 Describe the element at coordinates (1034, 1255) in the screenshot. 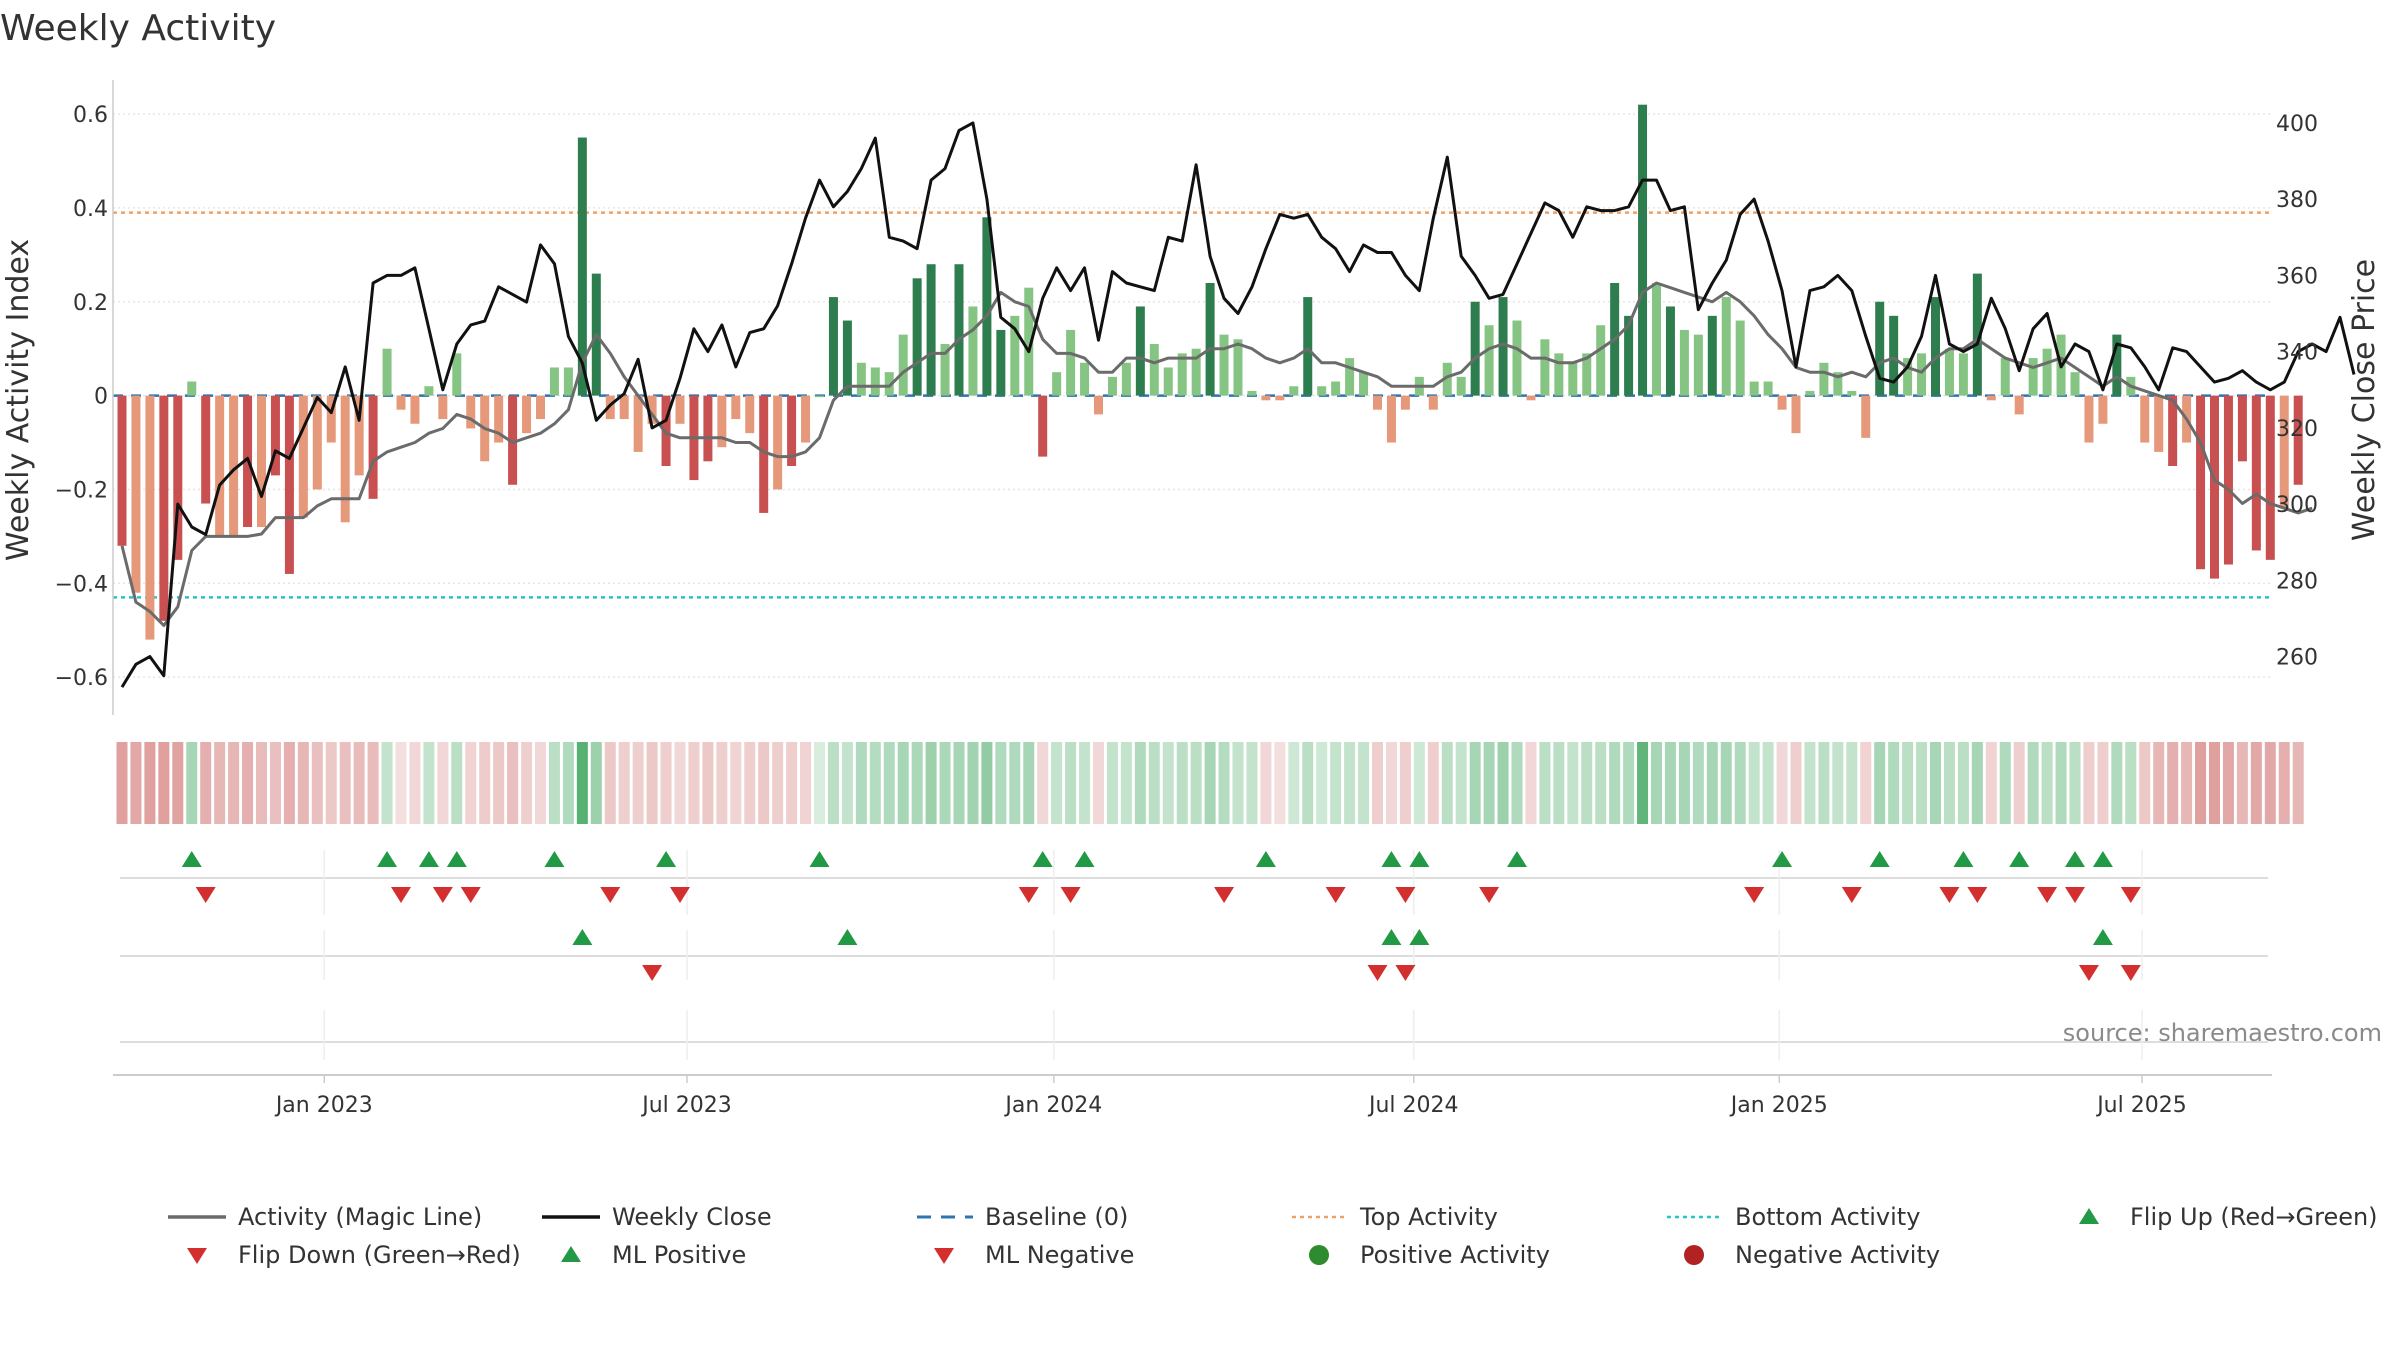

I see `legend-item: ML Negative` at that location.